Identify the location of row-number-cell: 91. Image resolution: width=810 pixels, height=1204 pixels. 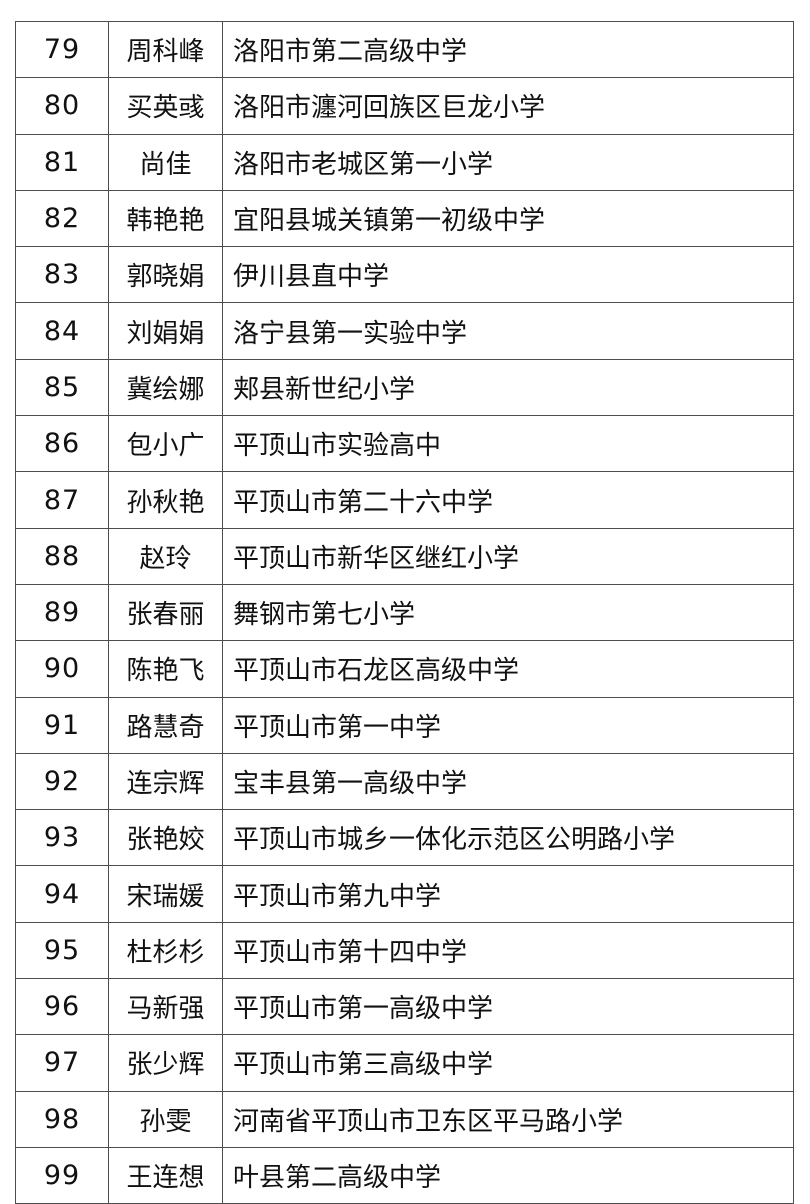
(62, 725).